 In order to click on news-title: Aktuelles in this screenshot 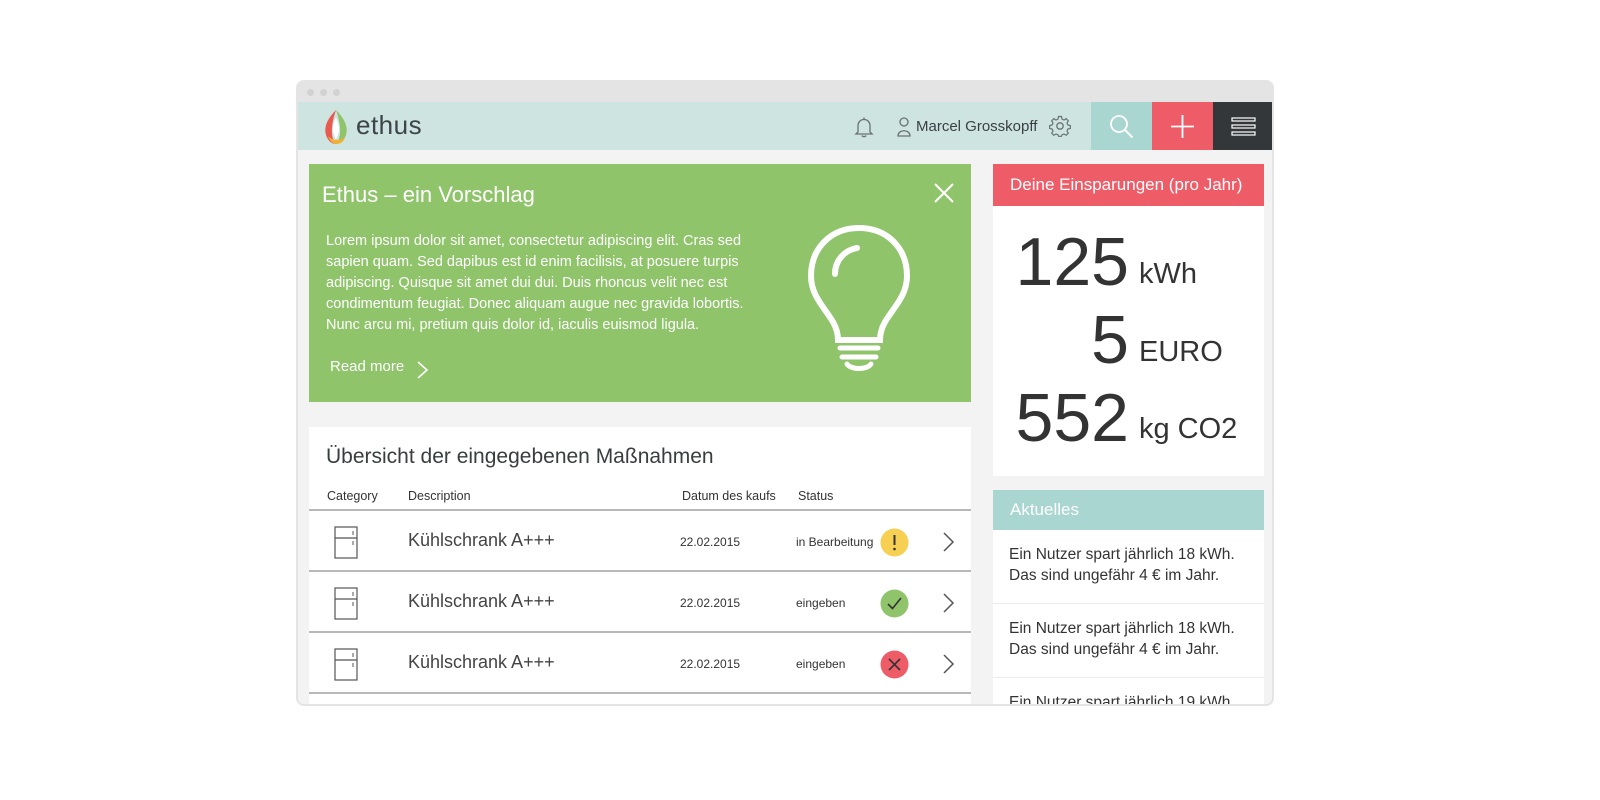, I will do `click(1128, 510)`.